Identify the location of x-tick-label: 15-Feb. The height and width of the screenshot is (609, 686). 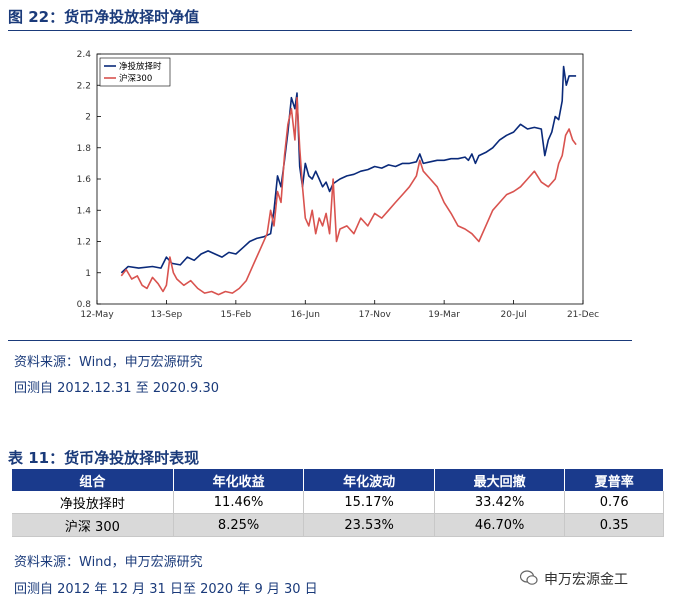
(236, 315).